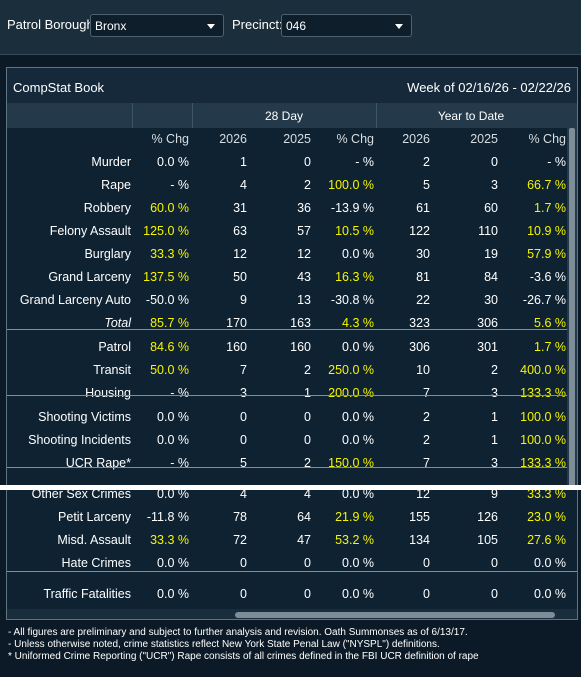 Image resolution: width=581 pixels, height=677 pixels. I want to click on table-cell: -26.7 %, so click(544, 300).